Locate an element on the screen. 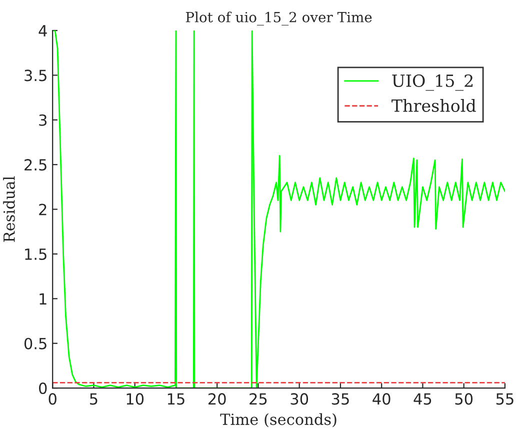 This screenshot has height=436, width=526. x-tick-label: 20 is located at coordinates (217, 399).